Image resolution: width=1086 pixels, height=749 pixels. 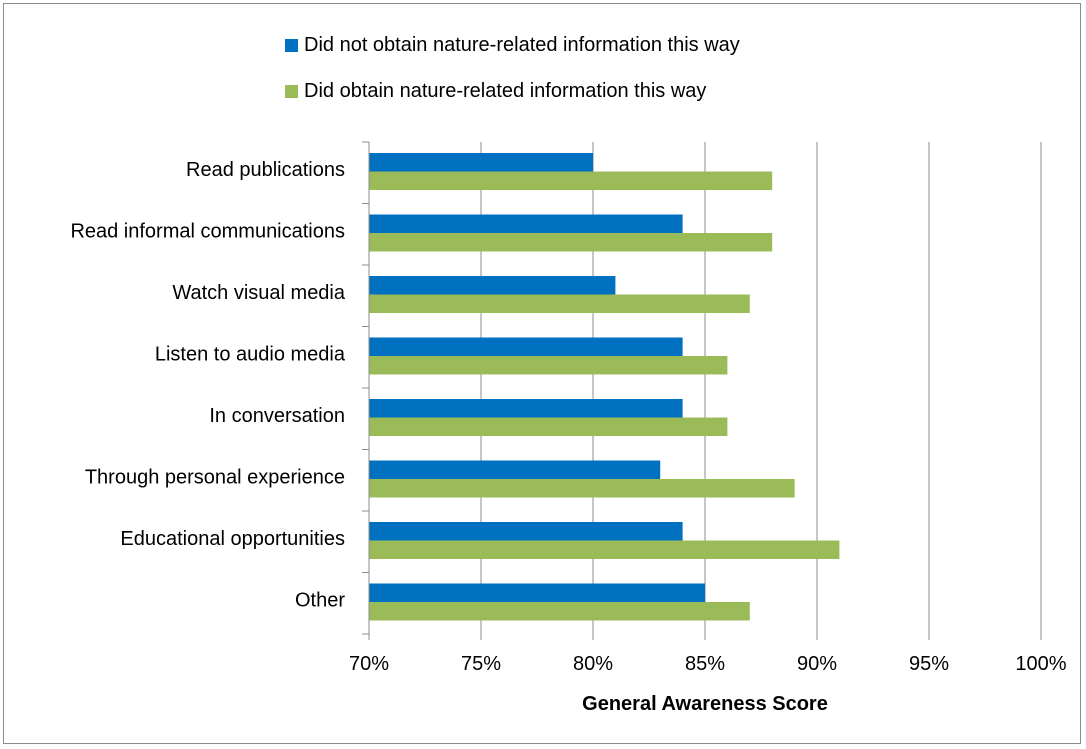 I want to click on x-tick-label-100: 100%, so click(x=1040, y=664).